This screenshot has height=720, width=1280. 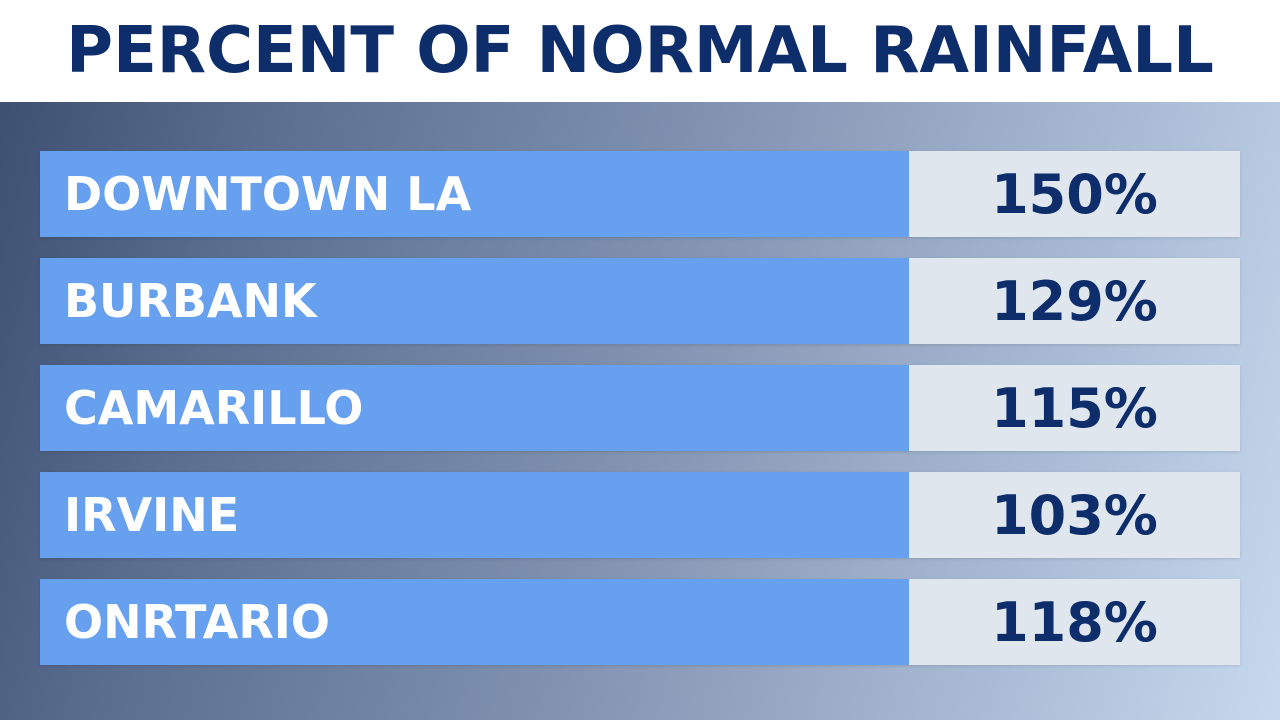 I want to click on table-row: IRVINE 103%, so click(x=640, y=515).